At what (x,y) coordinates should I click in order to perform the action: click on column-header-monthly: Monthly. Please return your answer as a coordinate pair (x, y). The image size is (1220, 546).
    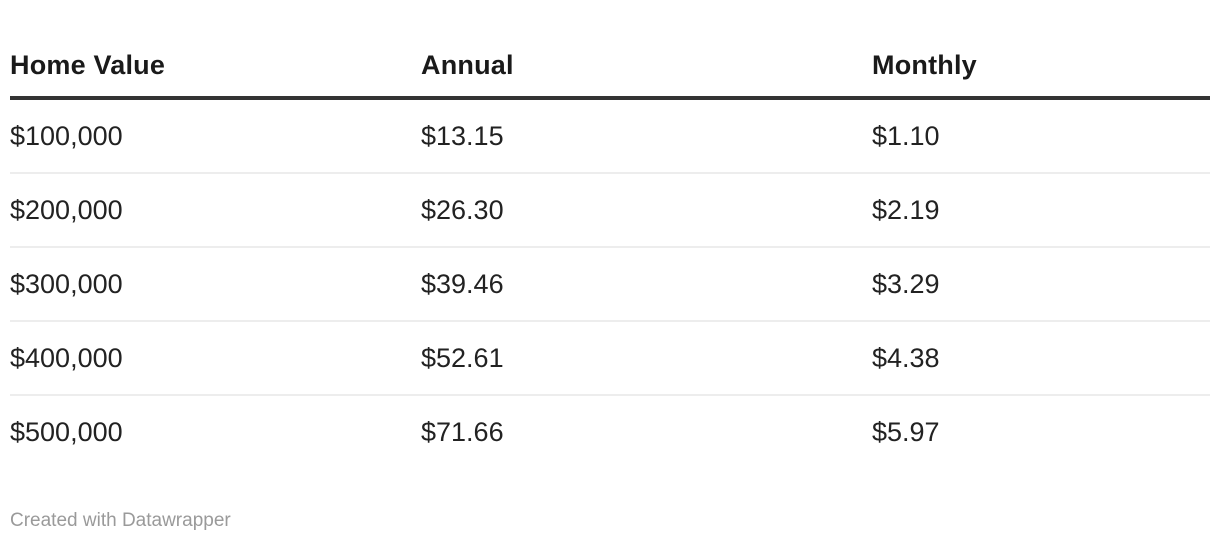
    Looking at the image, I should click on (1041, 50).